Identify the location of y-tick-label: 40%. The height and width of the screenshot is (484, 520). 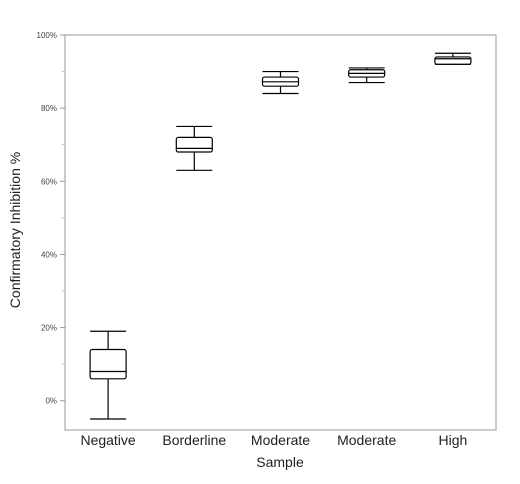
(49, 254).